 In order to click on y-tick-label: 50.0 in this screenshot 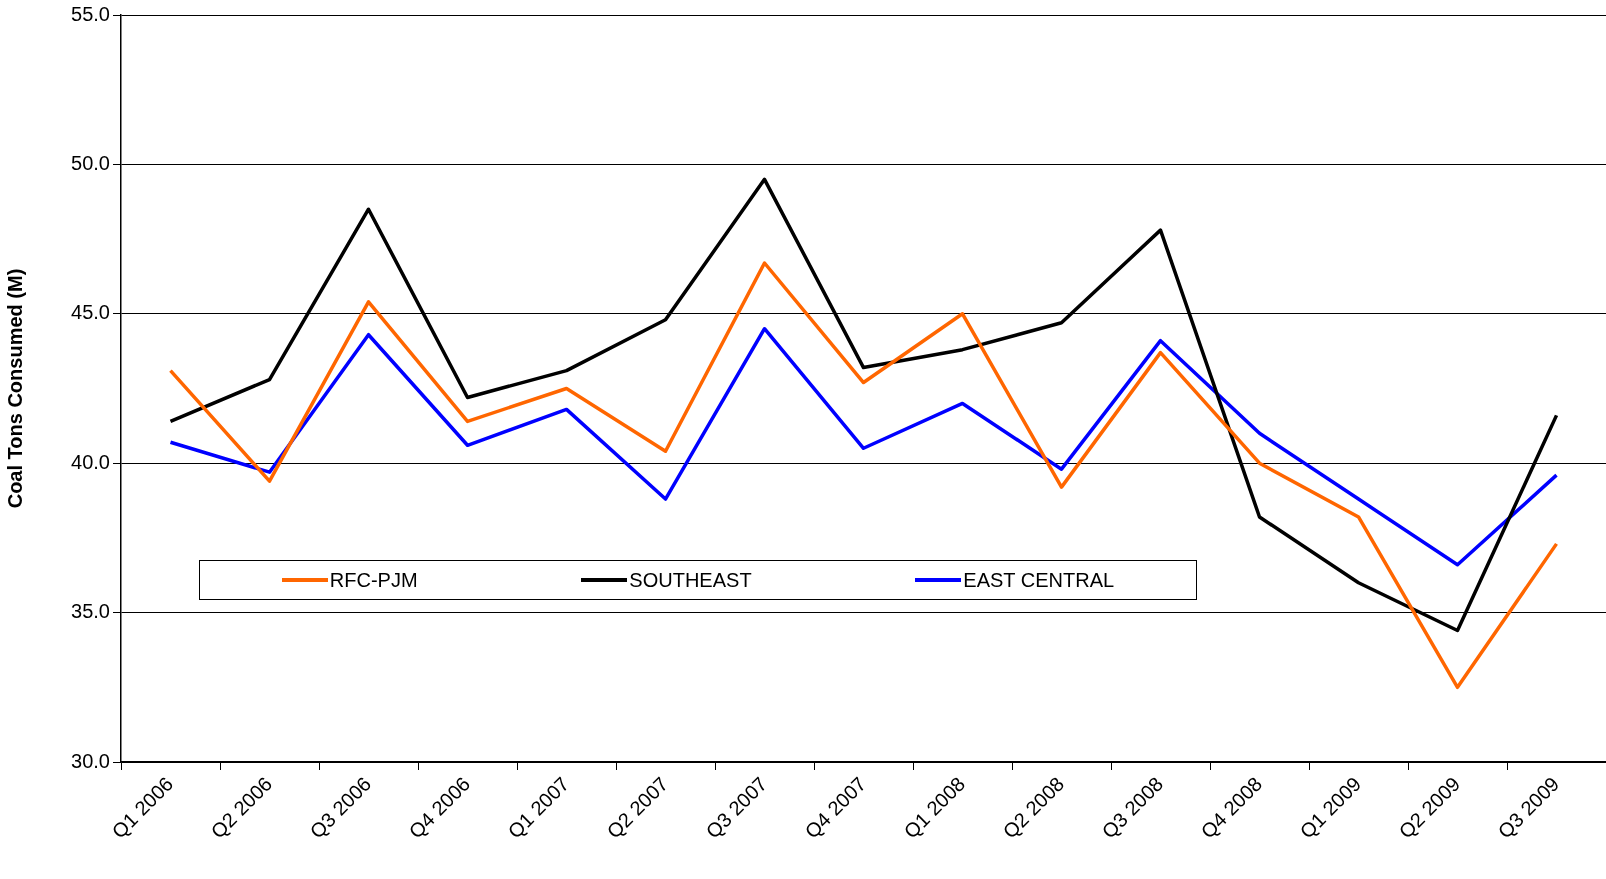, I will do `click(90, 162)`.